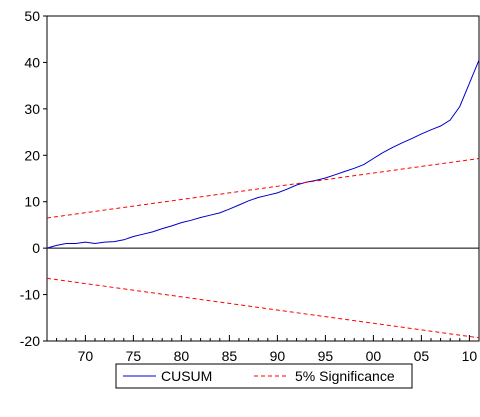 This screenshot has width=480, height=417. Describe the element at coordinates (470, 356) in the screenshot. I see `x-tick-label: 10` at that location.